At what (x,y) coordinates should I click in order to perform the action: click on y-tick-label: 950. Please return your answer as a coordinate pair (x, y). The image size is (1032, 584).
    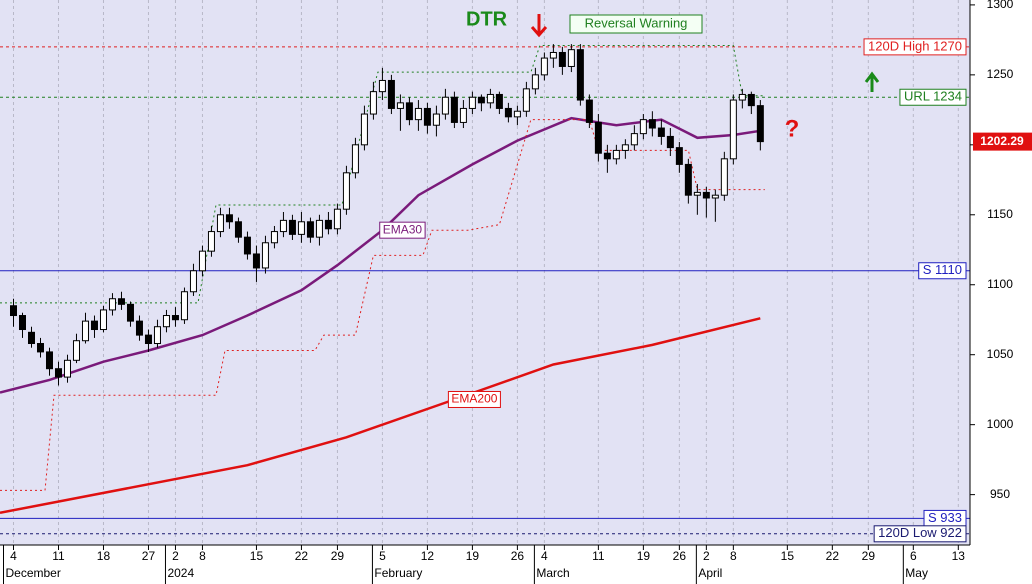
    Looking at the image, I should click on (1000, 494).